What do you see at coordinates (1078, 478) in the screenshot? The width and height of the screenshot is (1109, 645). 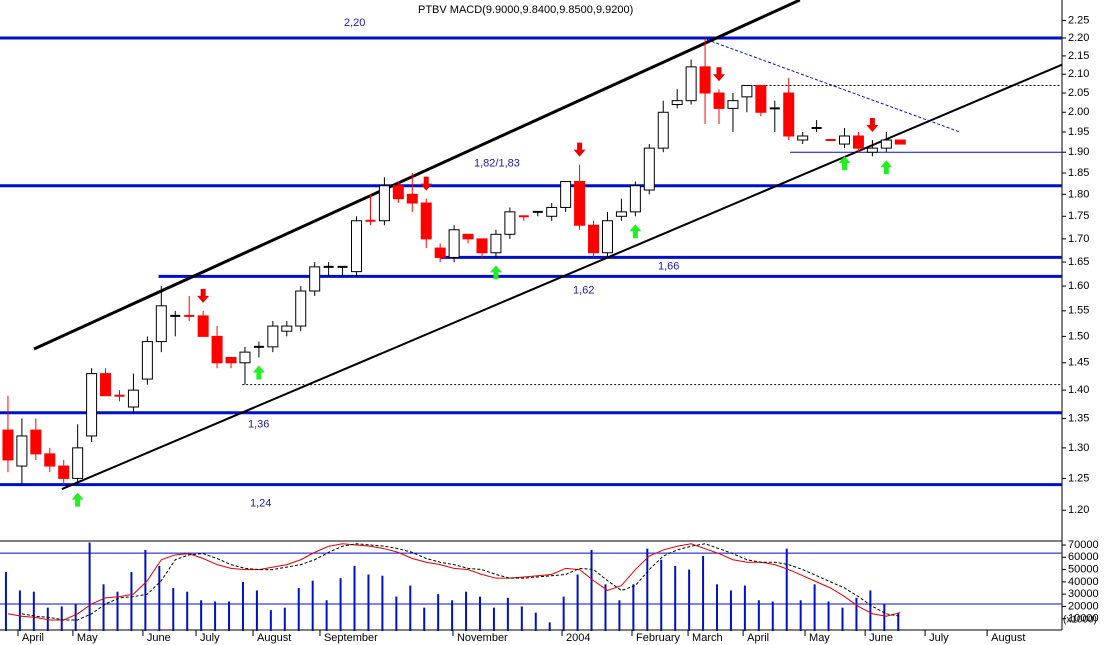 I see `y-tick-label: 1.25` at bounding box center [1078, 478].